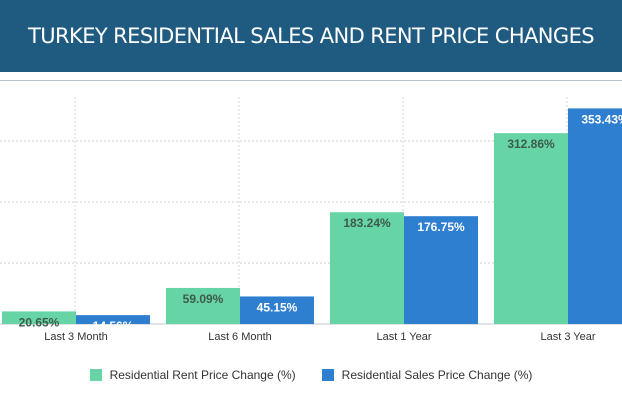 This screenshot has width=622, height=400. What do you see at coordinates (327, 375) in the screenshot?
I see `legend-swatch-sales` at bounding box center [327, 375].